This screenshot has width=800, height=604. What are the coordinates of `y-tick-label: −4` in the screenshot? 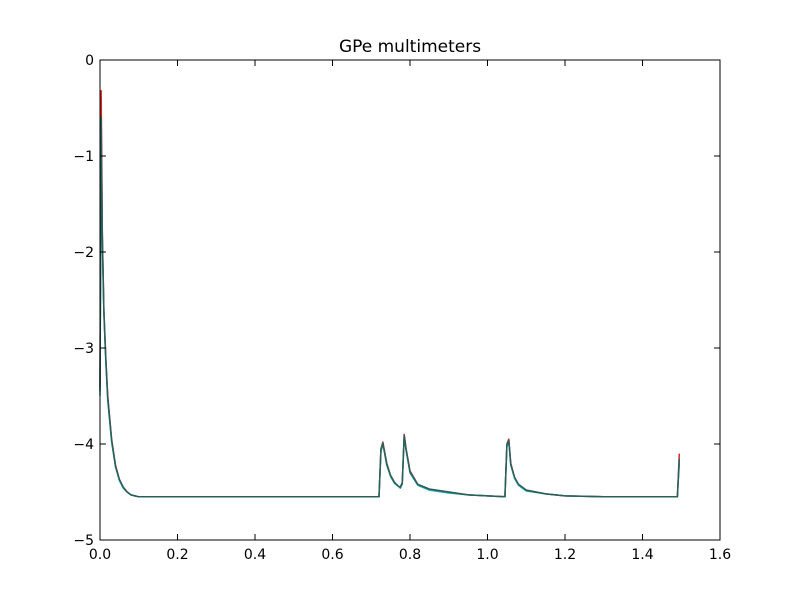 It's located at (83, 445).